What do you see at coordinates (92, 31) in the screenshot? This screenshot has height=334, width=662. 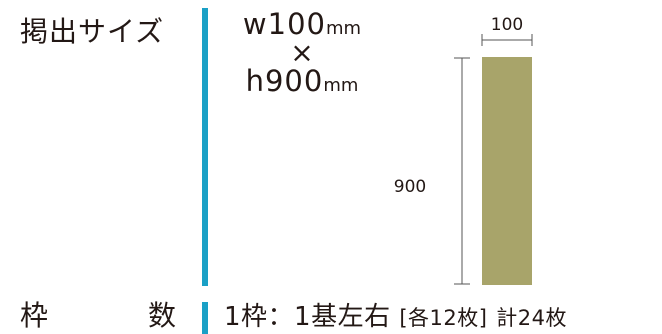 I see `size-label: 掲出サイズ` at bounding box center [92, 31].